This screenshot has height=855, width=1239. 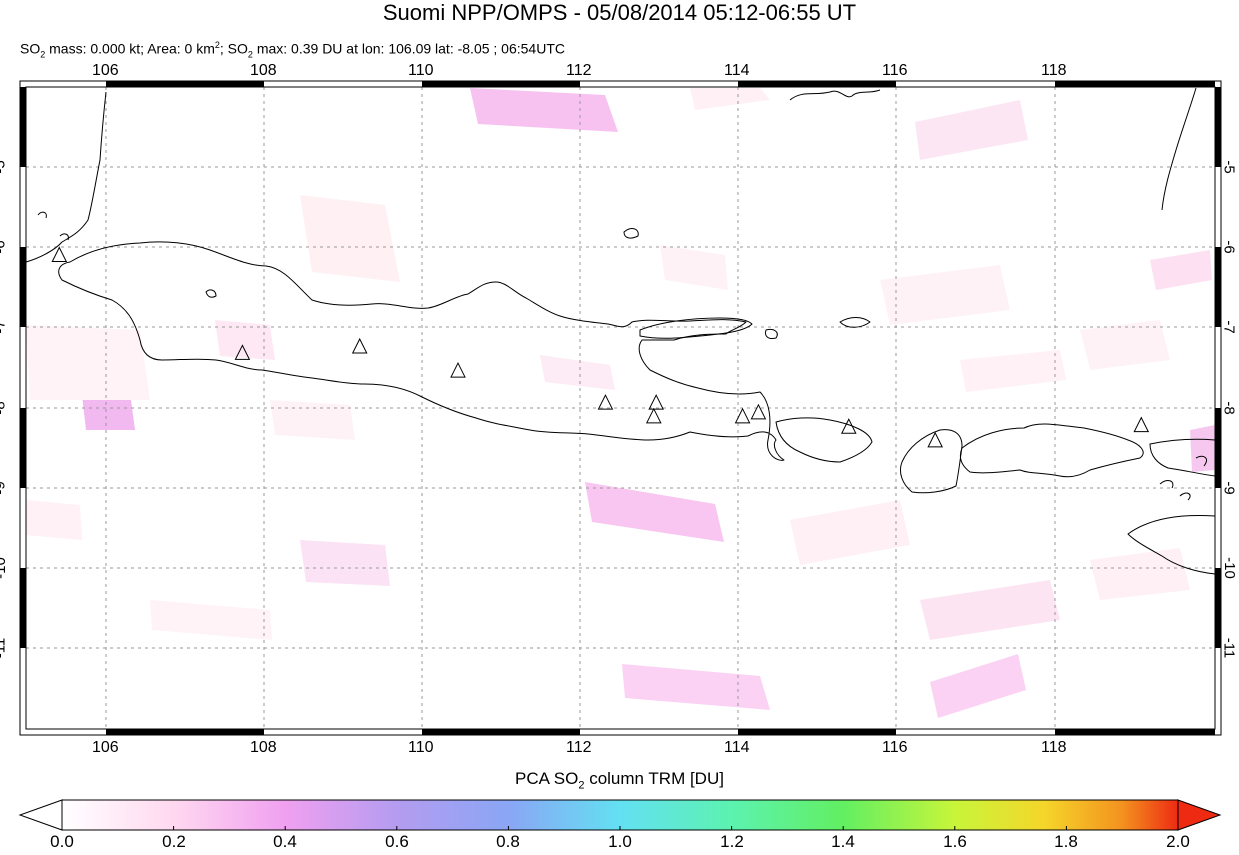 I want to click on colorbar-title-a: PCA SO, so click(x=547, y=778).